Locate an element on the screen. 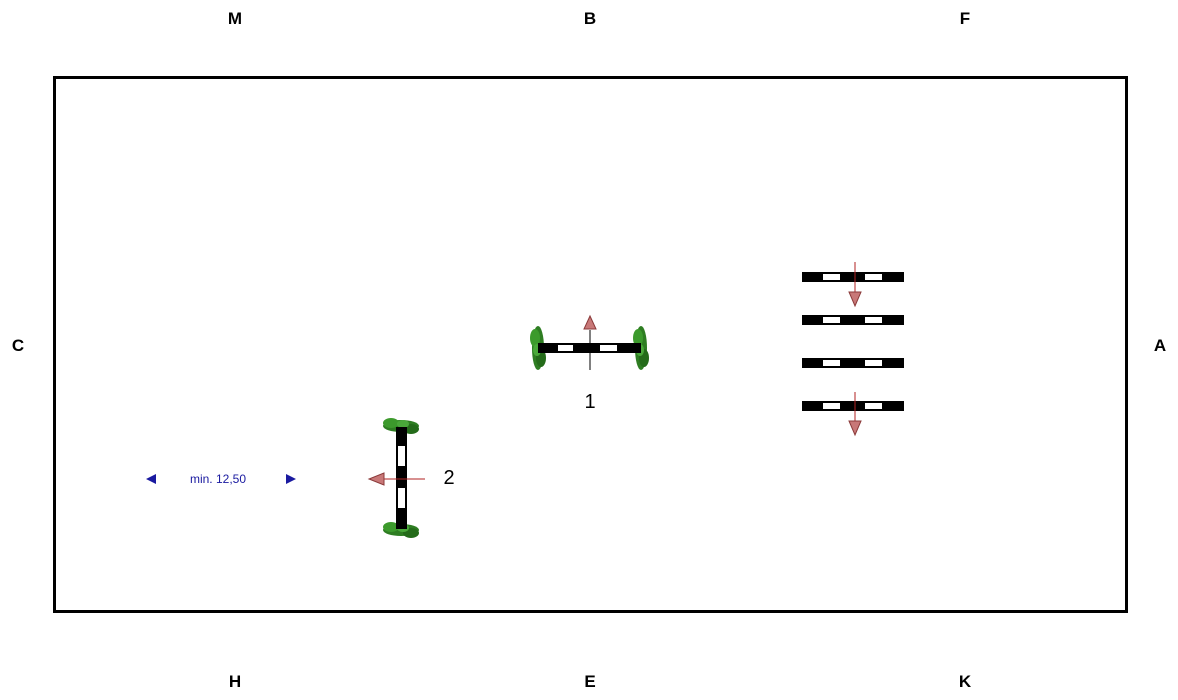 This screenshot has width=1178, height=700. distance-label: min. 12,50 is located at coordinates (218, 479).